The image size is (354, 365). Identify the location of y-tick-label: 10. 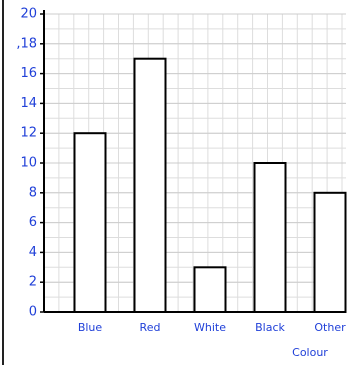
(28, 163).